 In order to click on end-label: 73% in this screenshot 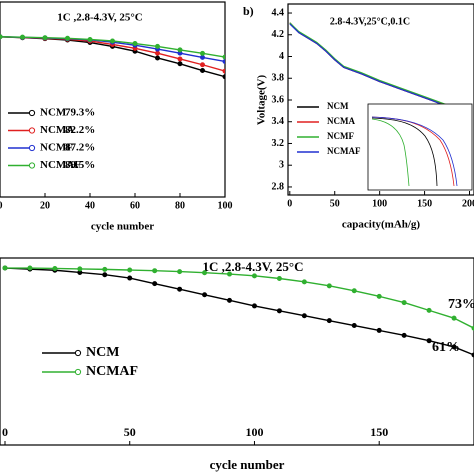, I will do `click(461, 304)`.